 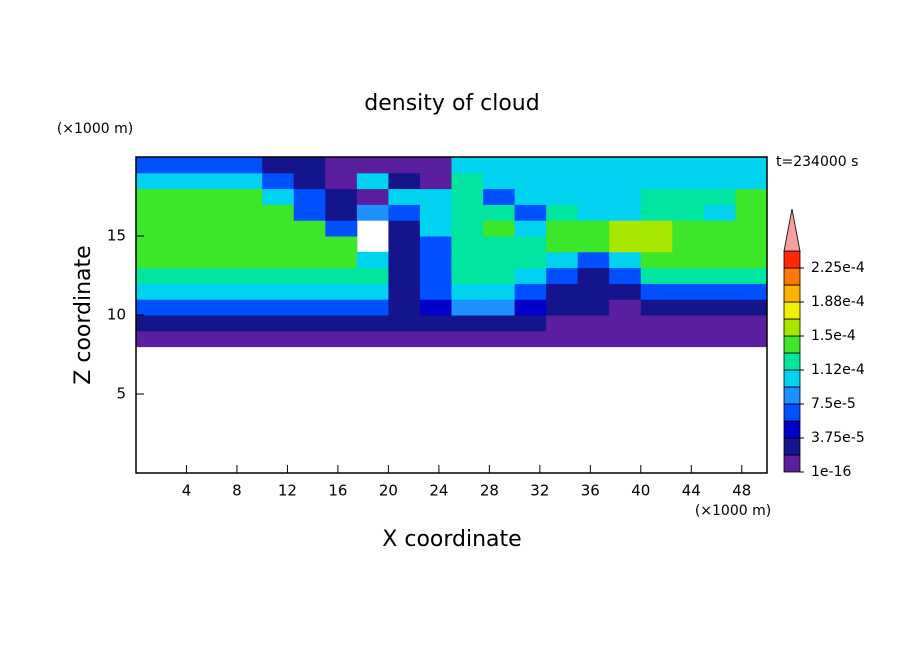 What do you see at coordinates (741, 491) in the screenshot?
I see `x-tick-label: 48` at bounding box center [741, 491].